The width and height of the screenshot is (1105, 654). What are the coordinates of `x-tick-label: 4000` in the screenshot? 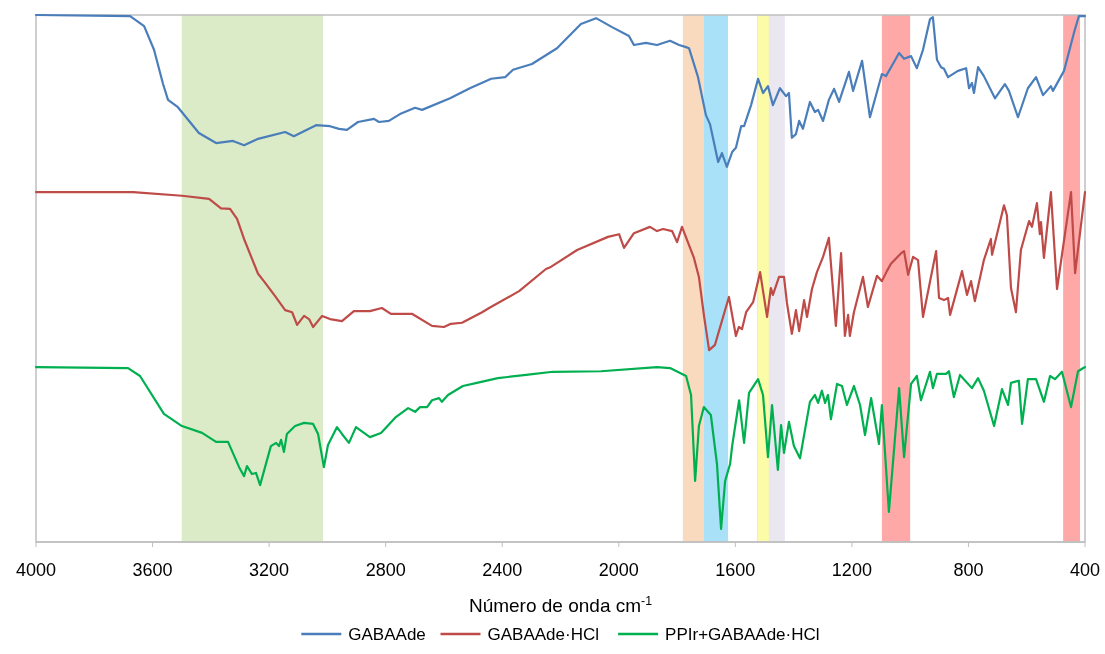 It's located at (36, 570).